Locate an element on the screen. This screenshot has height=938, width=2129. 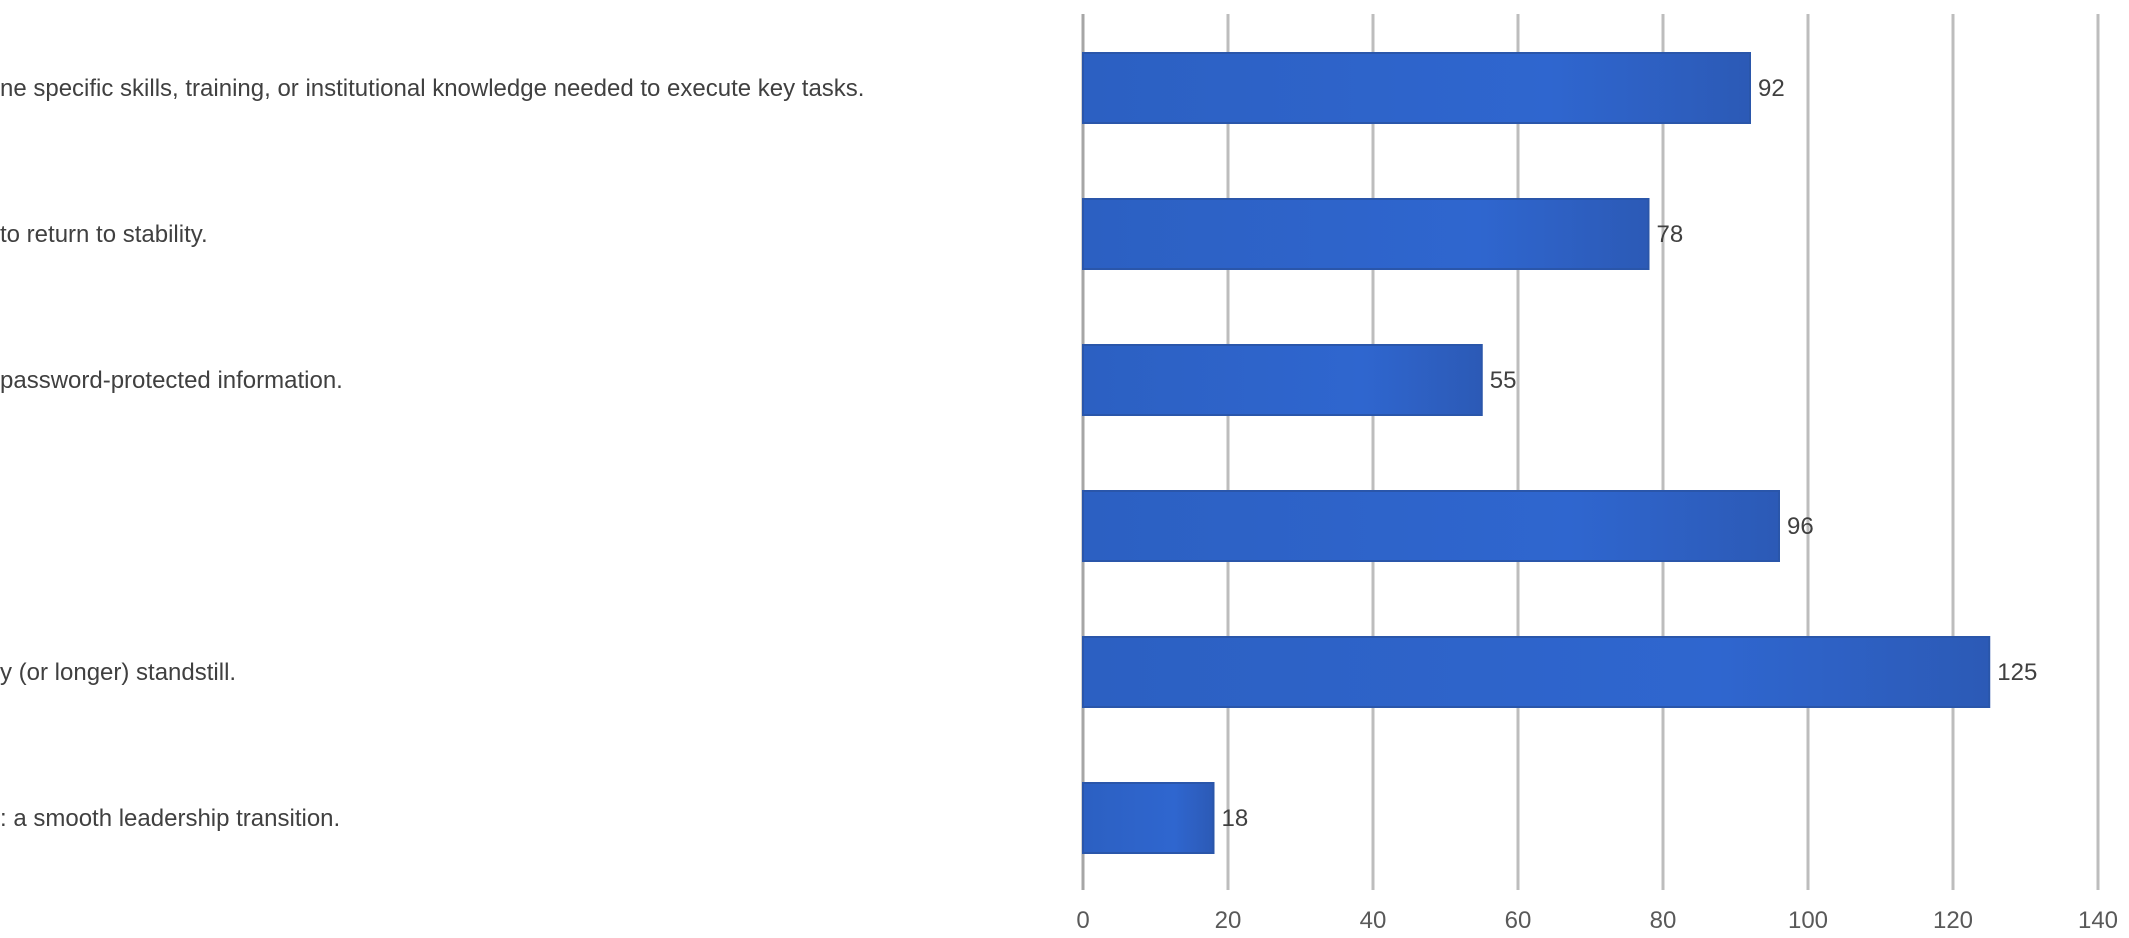
category-label-5: : a smooth leadership transition. is located at coordinates (170, 818).